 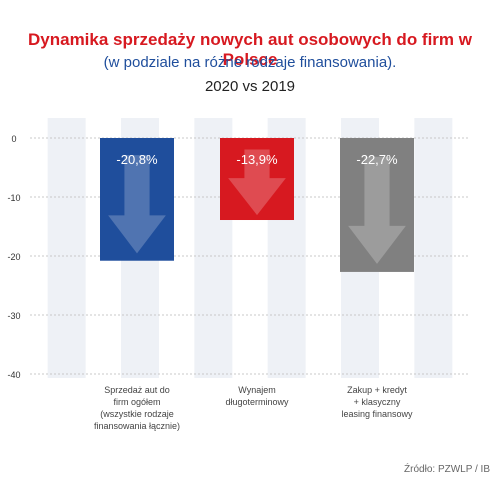 What do you see at coordinates (377, 159) in the screenshot?
I see `data-label: -22,7%` at bounding box center [377, 159].